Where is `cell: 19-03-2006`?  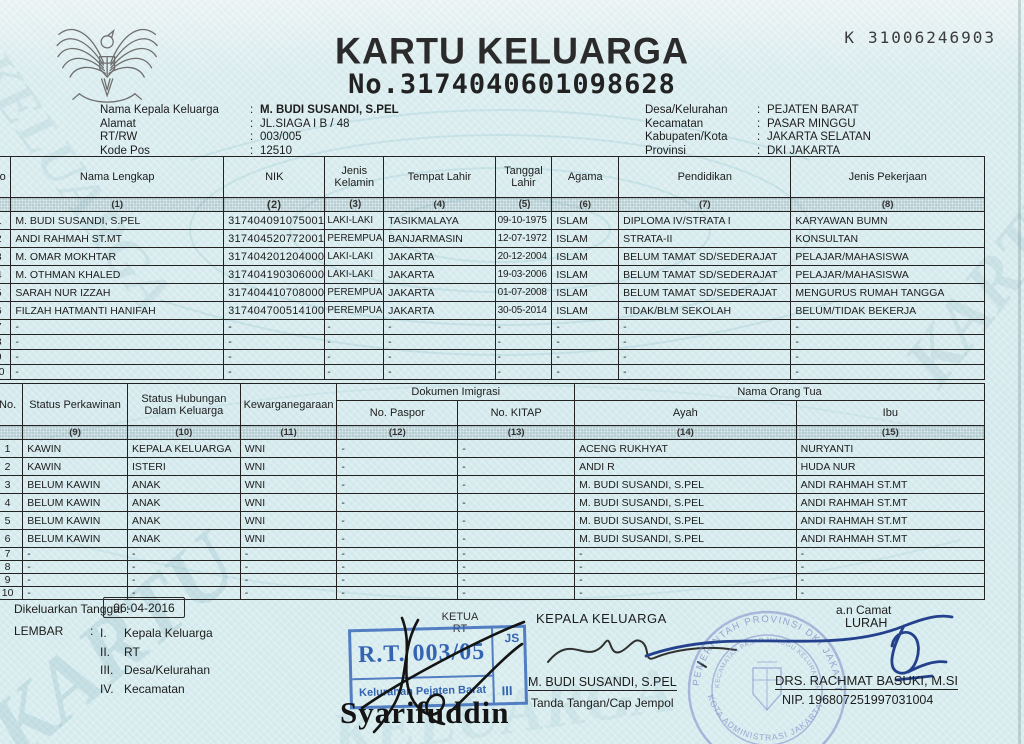 cell: 19-03-2006 is located at coordinates (523, 274).